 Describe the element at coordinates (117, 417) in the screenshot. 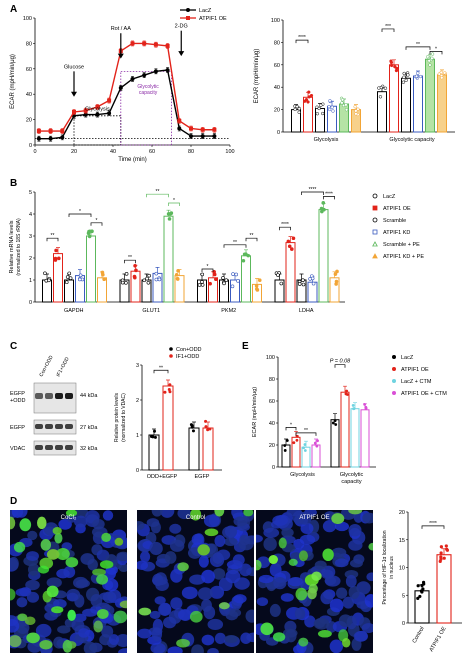

I see `c-y-label: Relative protein levels` at that location.